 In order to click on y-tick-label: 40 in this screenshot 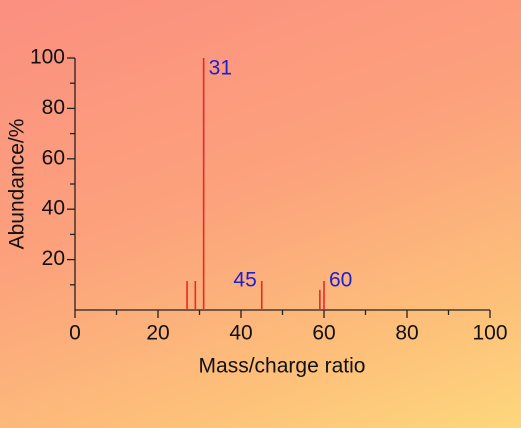, I will do `click(53, 208)`.